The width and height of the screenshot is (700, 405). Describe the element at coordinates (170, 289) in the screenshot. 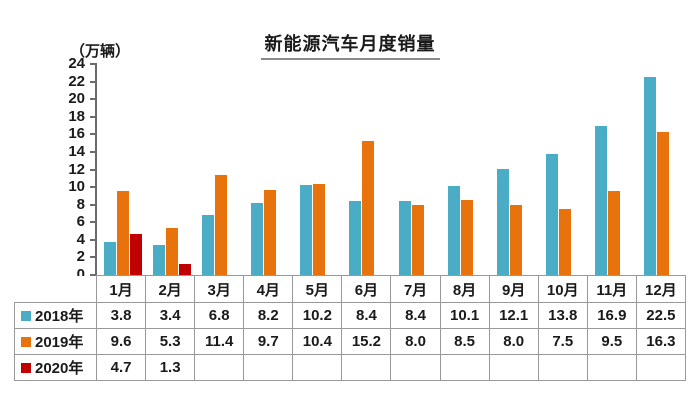

I see `table-header-month: 2月` at that location.